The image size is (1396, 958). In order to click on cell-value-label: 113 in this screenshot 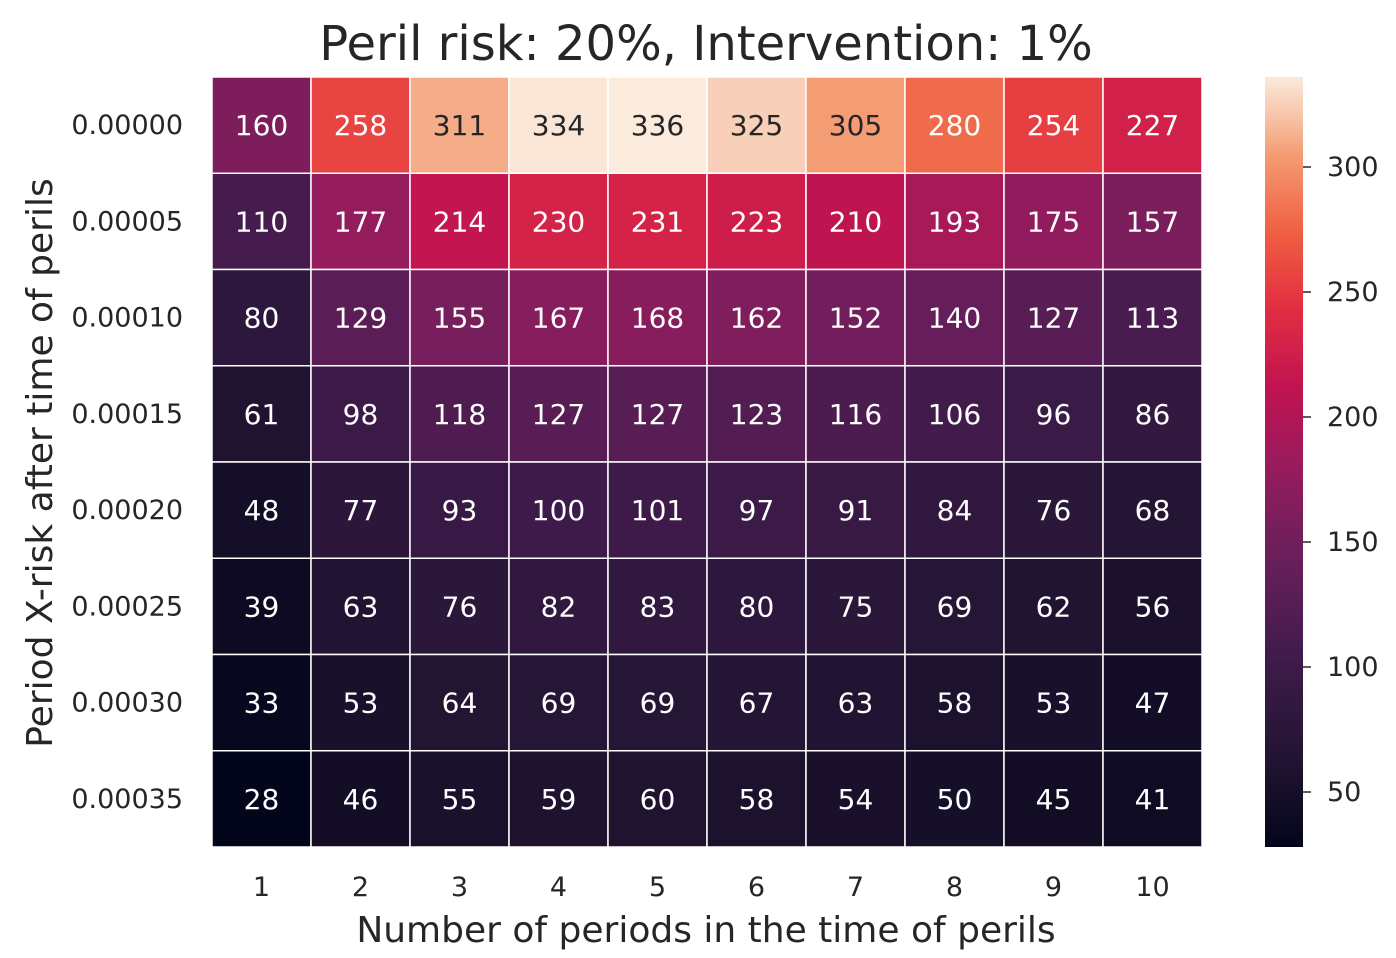, I will do `click(1152, 318)`.